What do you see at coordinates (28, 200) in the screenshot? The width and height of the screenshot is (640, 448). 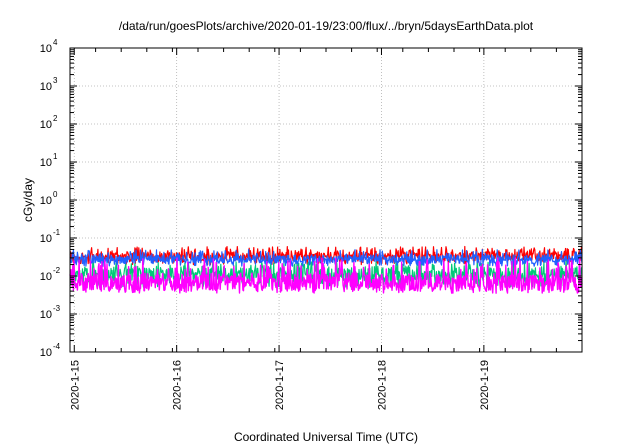 I see `y-axis-label: cGy/day` at bounding box center [28, 200].